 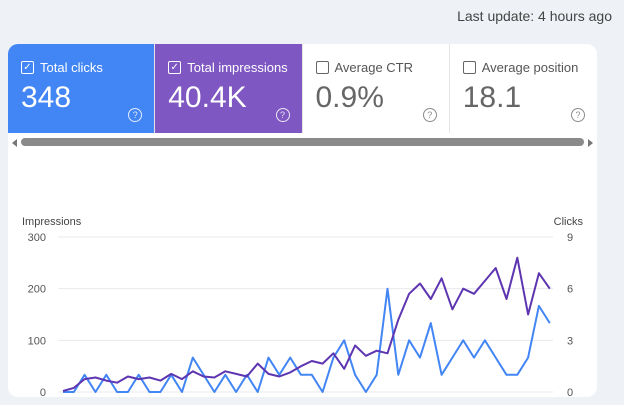 I want to click on metric-value: 348, so click(x=46, y=97).